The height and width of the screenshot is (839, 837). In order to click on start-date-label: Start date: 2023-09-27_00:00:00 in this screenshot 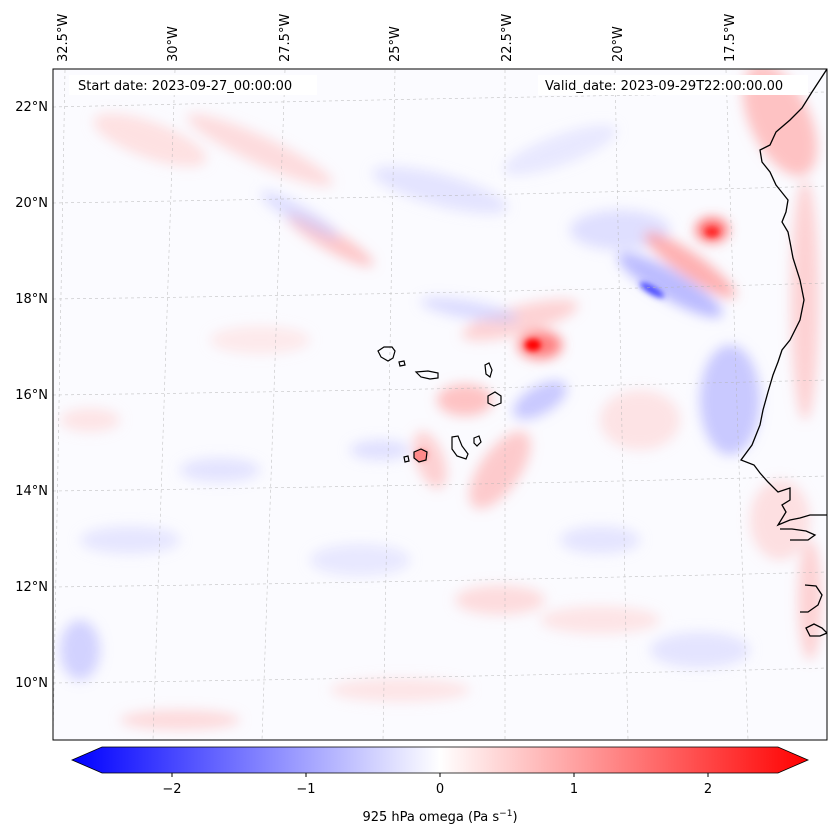, I will do `click(185, 86)`.